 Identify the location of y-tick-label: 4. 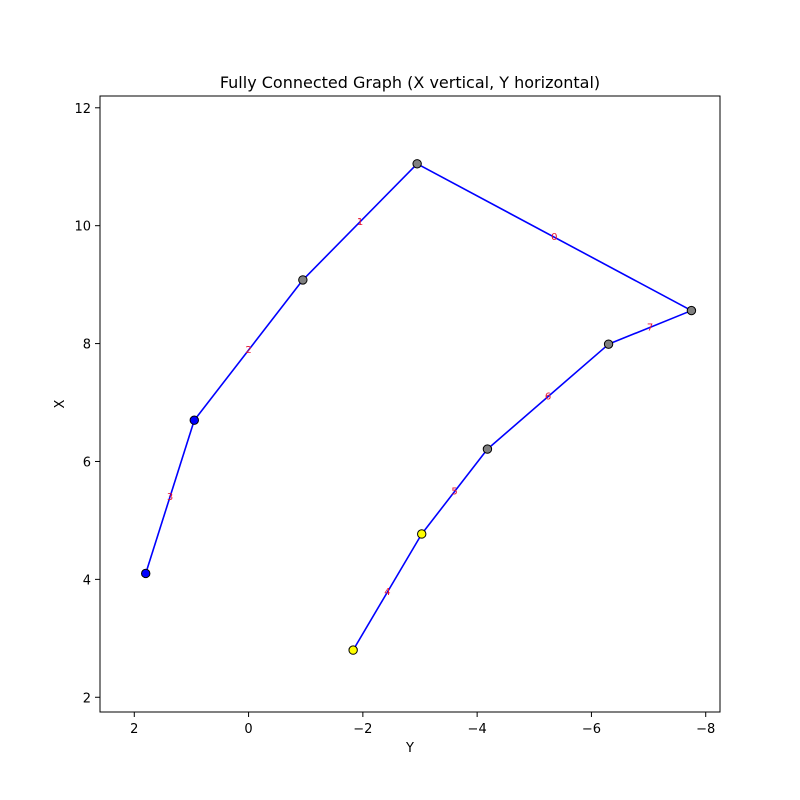
(87, 580).